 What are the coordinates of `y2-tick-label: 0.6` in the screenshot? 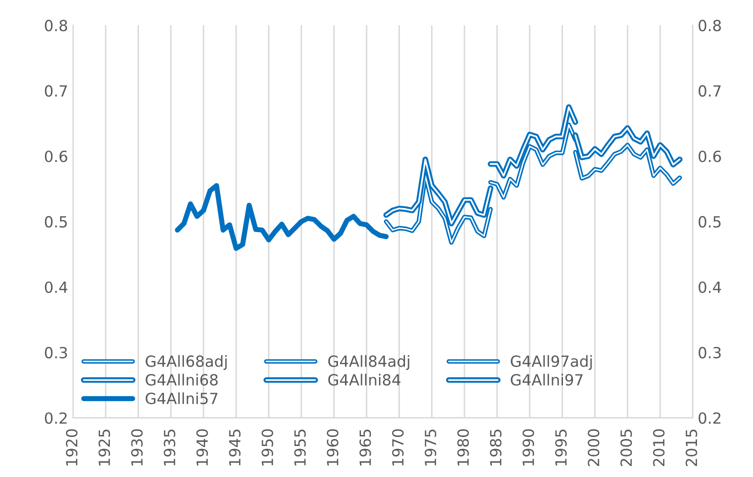 It's located at (709, 156).